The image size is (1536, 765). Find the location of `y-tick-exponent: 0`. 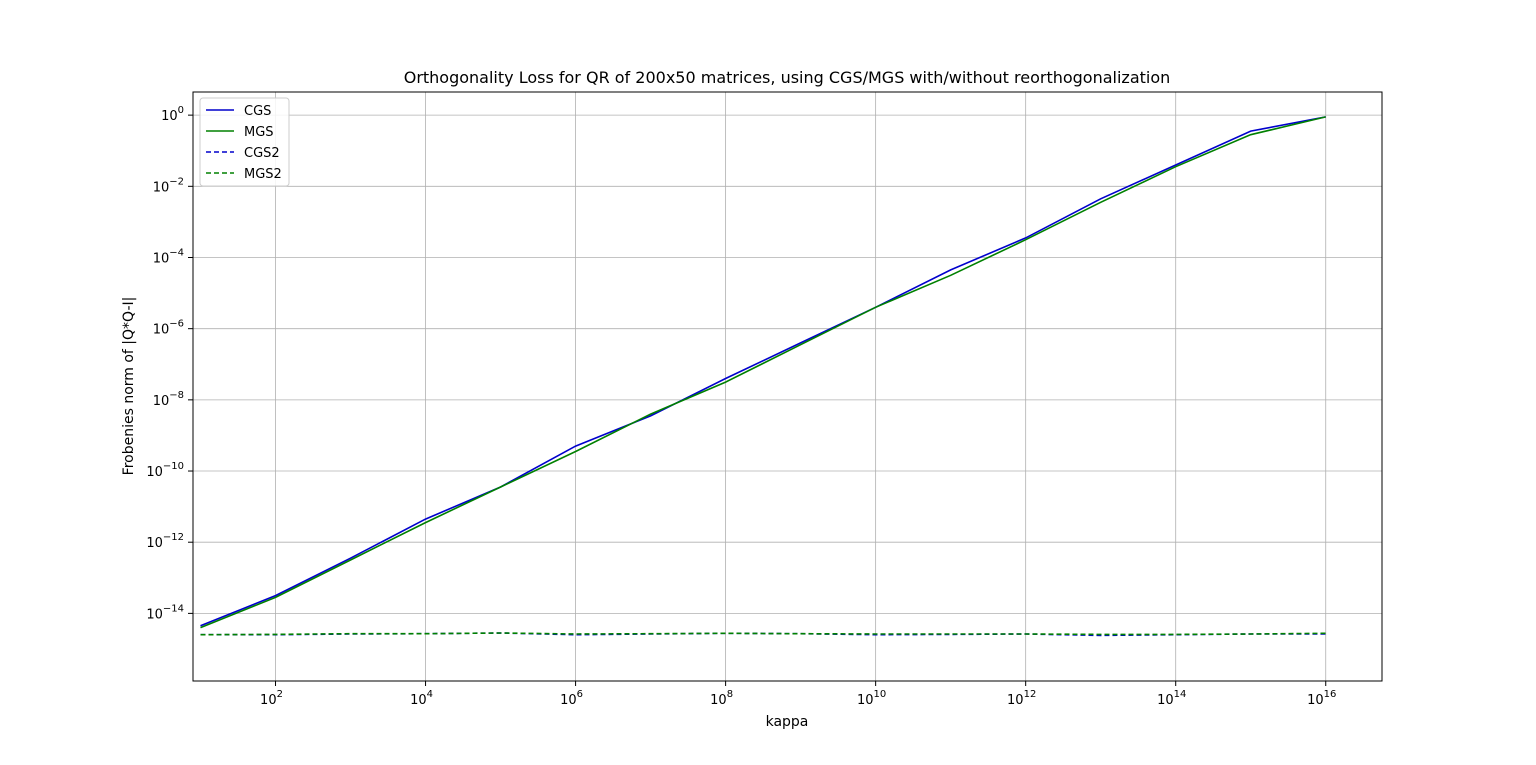

y-tick-exponent: 0 is located at coordinates (181, 110).